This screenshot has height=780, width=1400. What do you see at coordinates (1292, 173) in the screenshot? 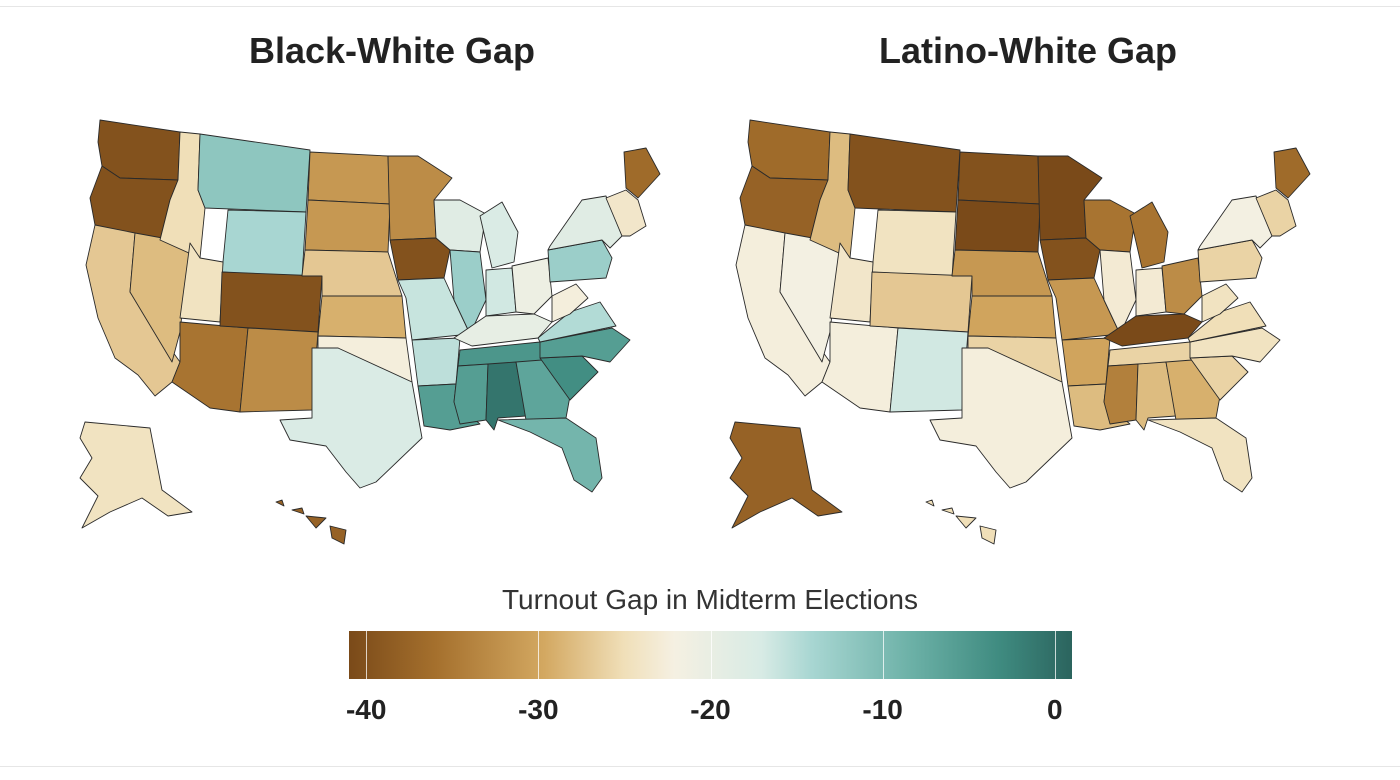
I see `latino-white-state-me` at bounding box center [1292, 173].